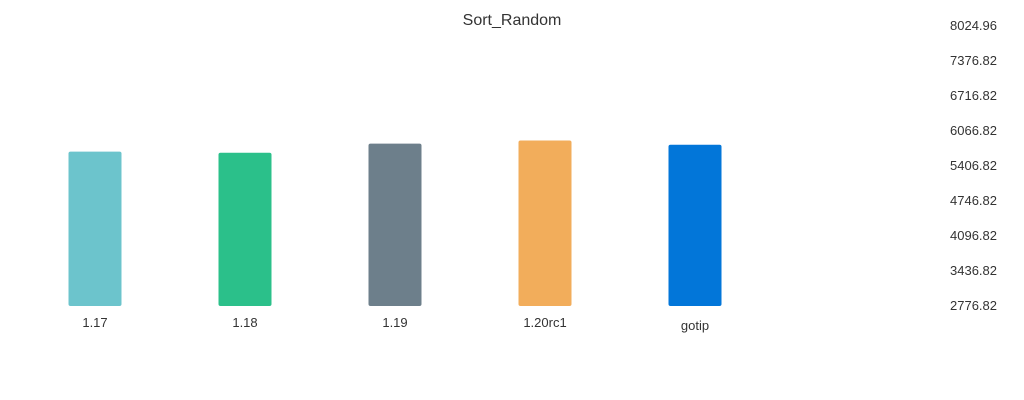 The image size is (1024, 400). What do you see at coordinates (973, 25) in the screenshot?
I see `y-tick-label: 8024.96` at bounding box center [973, 25].